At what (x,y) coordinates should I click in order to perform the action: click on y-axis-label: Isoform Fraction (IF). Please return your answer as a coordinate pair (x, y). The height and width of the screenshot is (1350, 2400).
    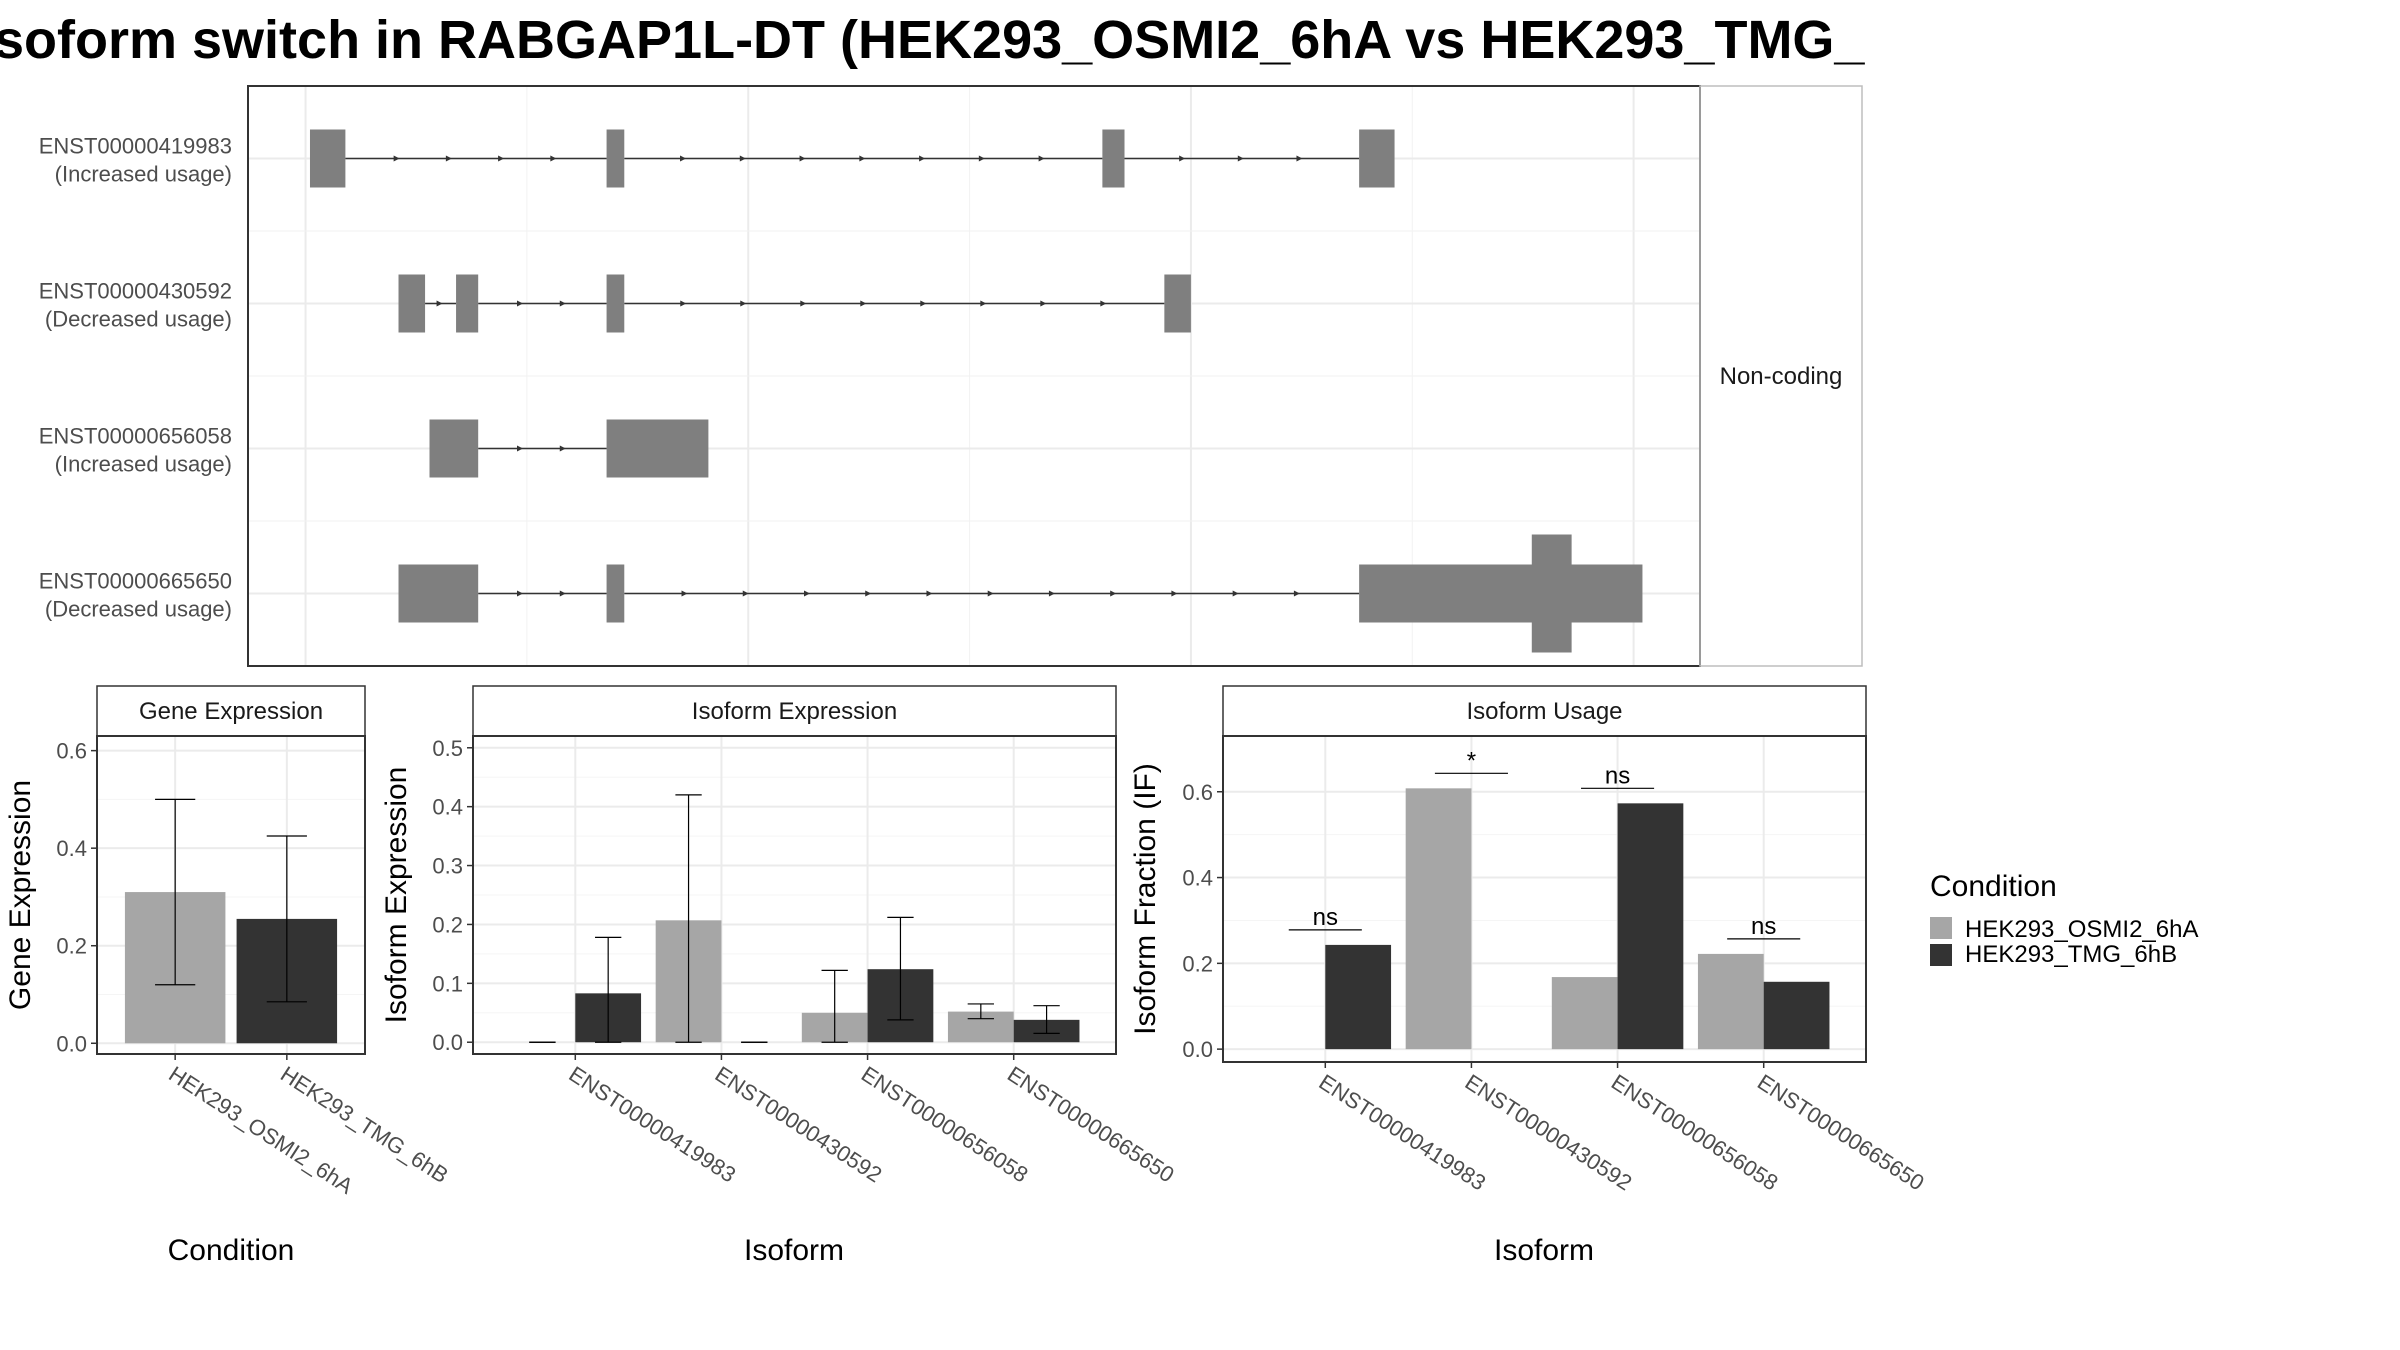
    Looking at the image, I should click on (1145, 899).